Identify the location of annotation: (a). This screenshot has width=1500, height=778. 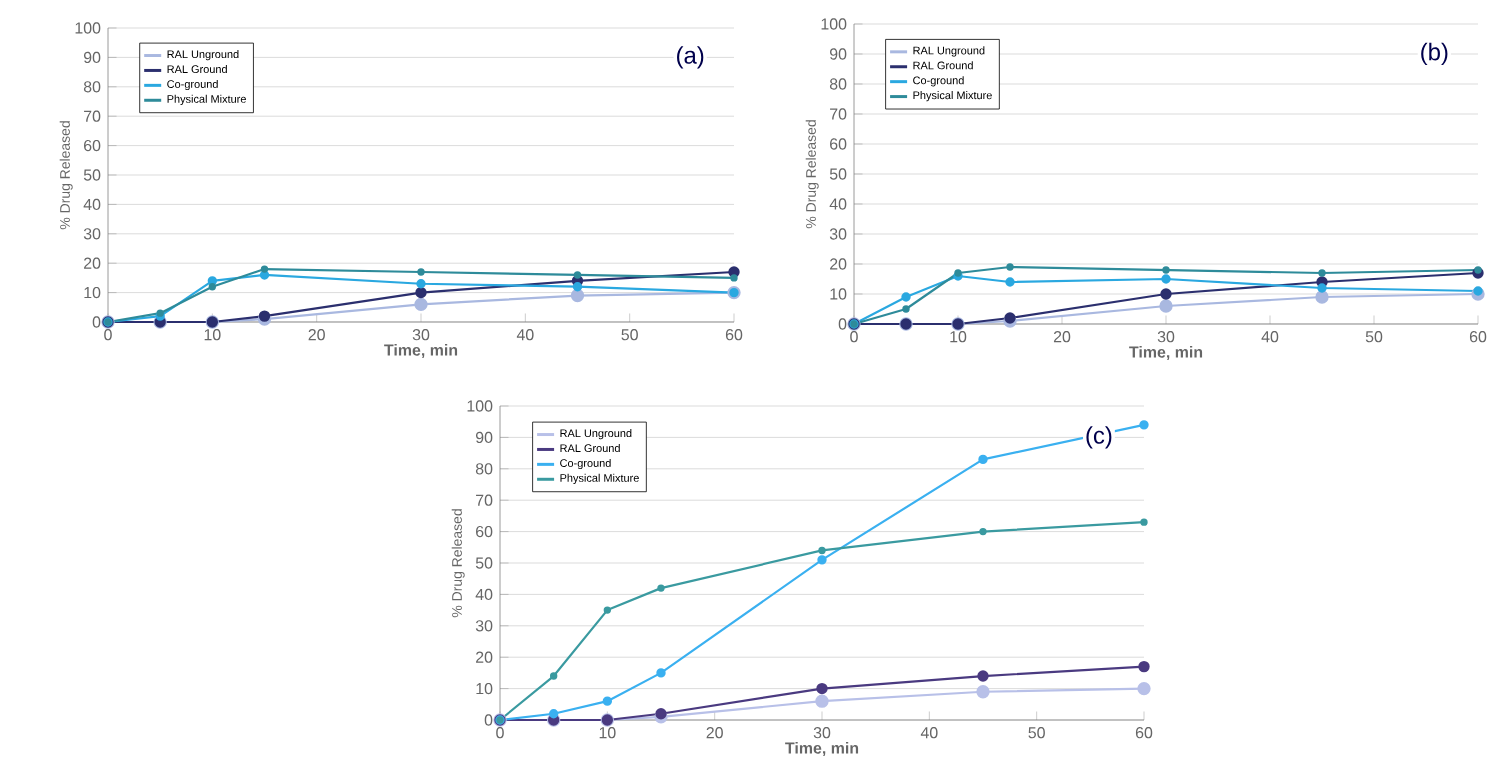
(690, 57).